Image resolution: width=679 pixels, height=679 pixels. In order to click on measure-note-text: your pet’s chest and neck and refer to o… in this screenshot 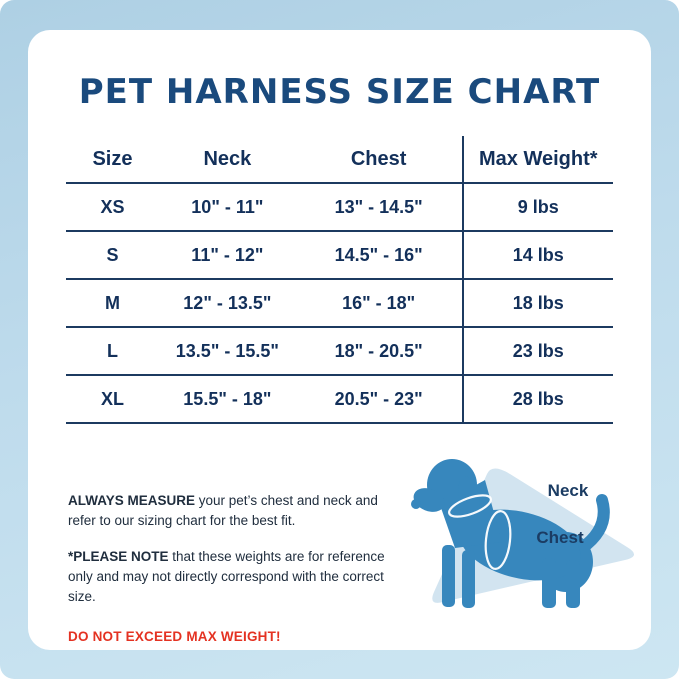, I will do `click(223, 511)`.